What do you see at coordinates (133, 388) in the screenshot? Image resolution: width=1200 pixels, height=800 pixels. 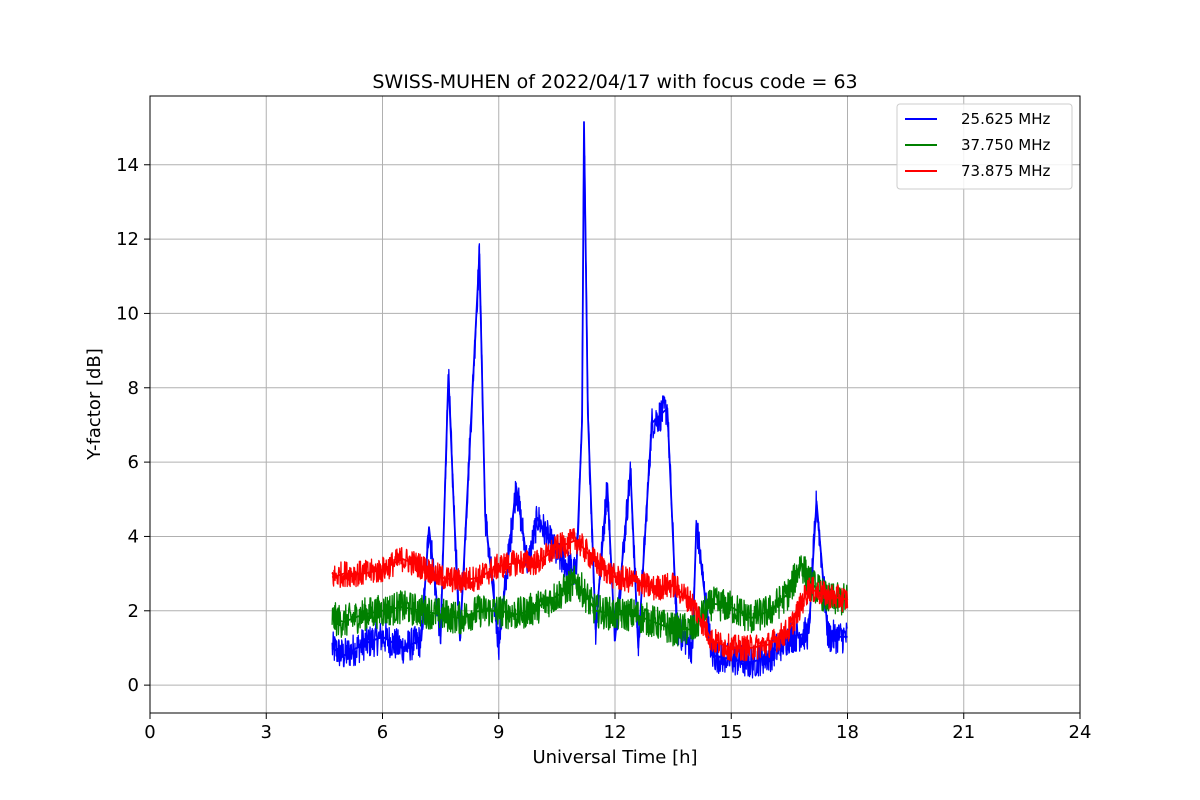 I see `y-tick-label: 8` at bounding box center [133, 388].